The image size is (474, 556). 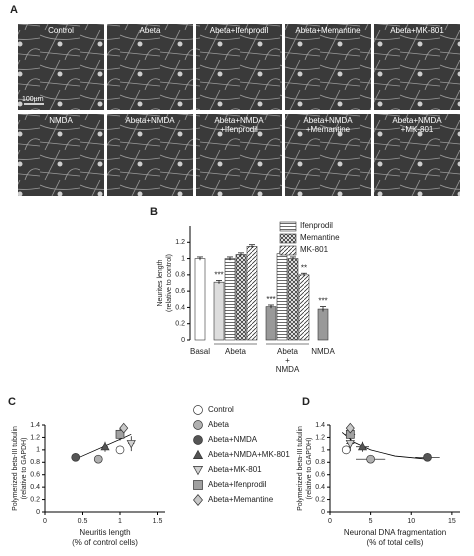 What do you see at coordinates (300, 468) in the screenshot?
I see `y-axis-label: Polymerized beta-III tubulin` at bounding box center [300, 468].